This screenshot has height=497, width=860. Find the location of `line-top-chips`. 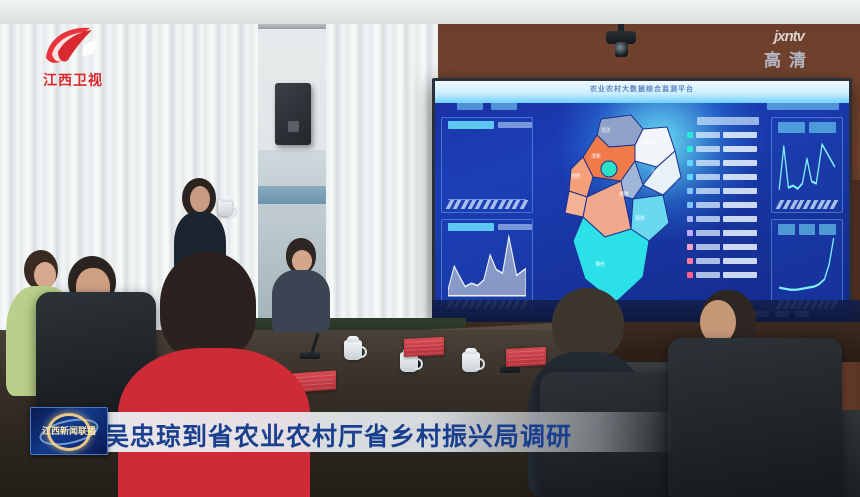

line-top-chips is located at coordinates (807, 127).